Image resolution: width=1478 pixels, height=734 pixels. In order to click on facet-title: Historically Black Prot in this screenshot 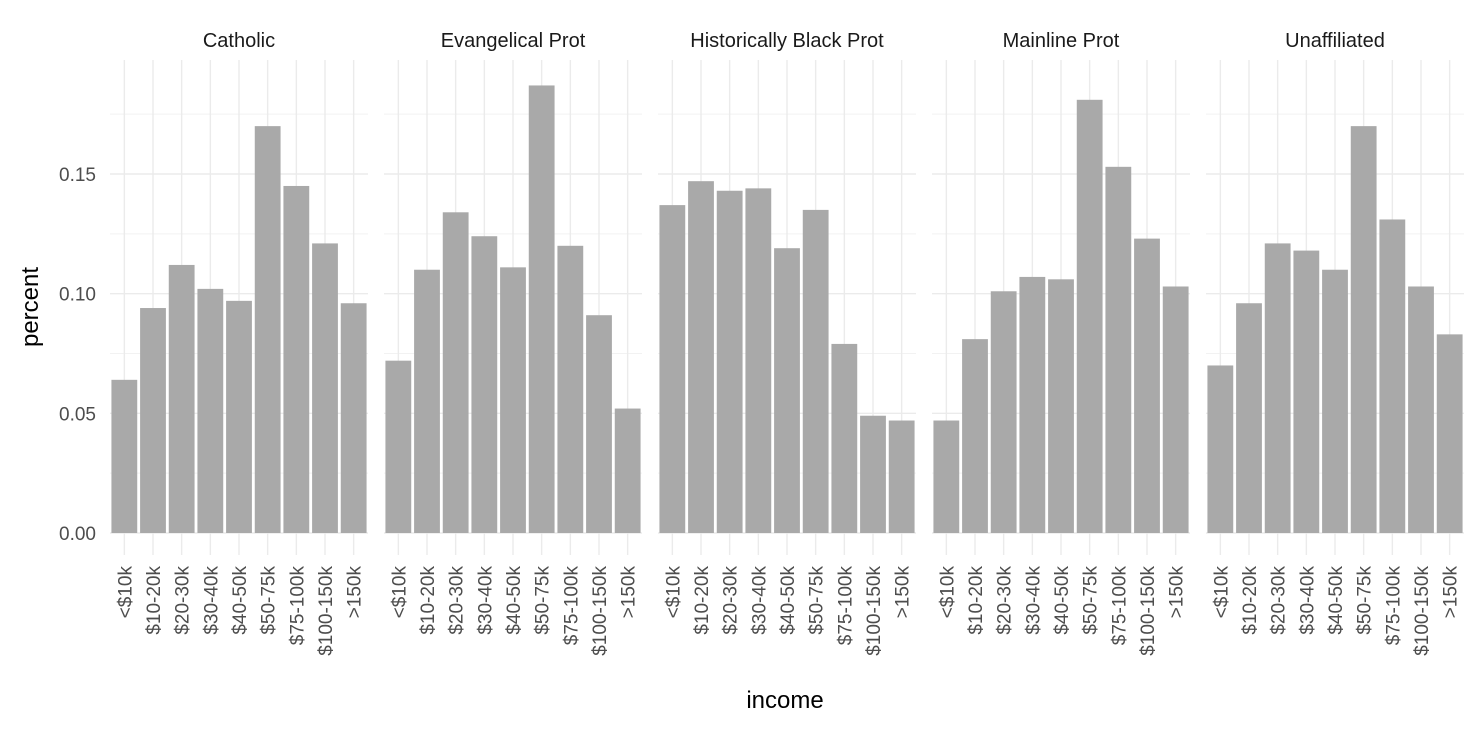, I will do `click(787, 41)`.